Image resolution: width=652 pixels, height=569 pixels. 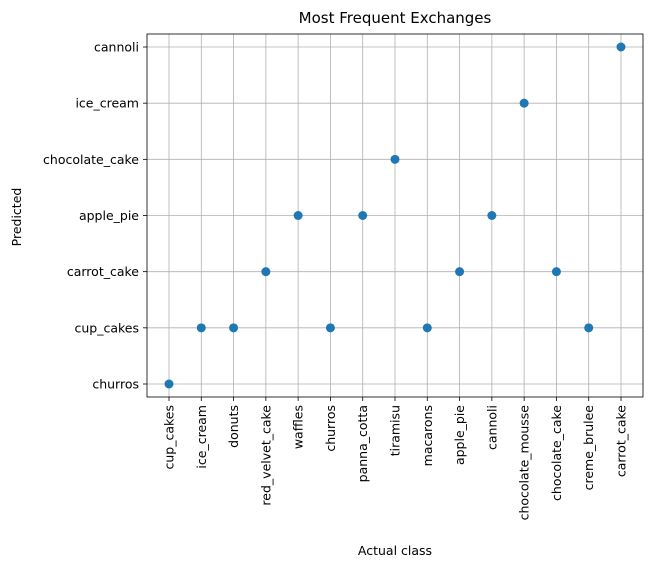 I want to click on y-tick-label: churros, so click(x=115, y=384).